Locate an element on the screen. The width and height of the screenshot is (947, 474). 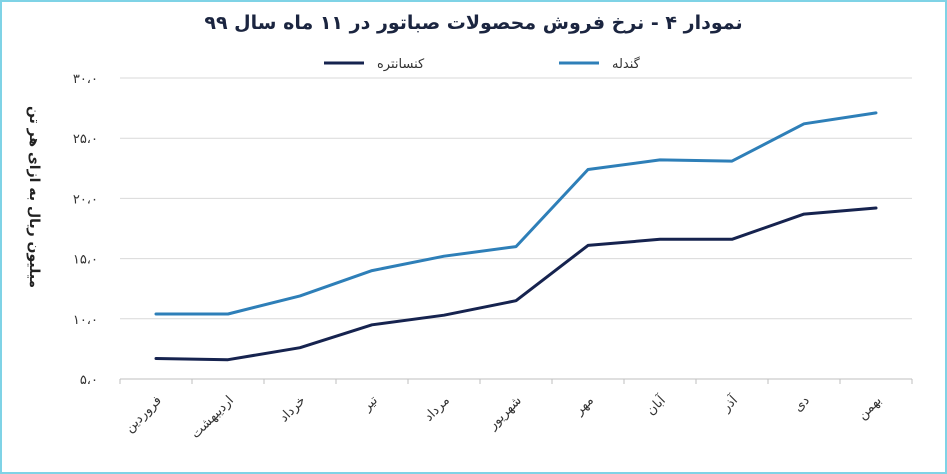
y-tick-label: ۵،۰ is located at coordinates (89, 380).